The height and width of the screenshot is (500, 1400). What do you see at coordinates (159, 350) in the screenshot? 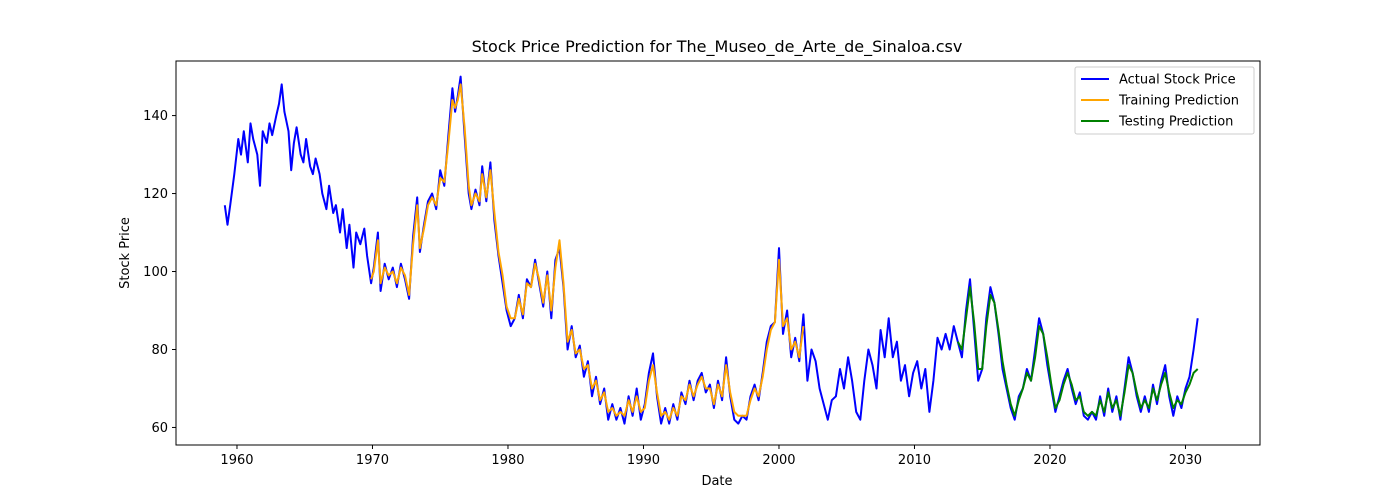
I see `y-tick-label: 80` at bounding box center [159, 350].